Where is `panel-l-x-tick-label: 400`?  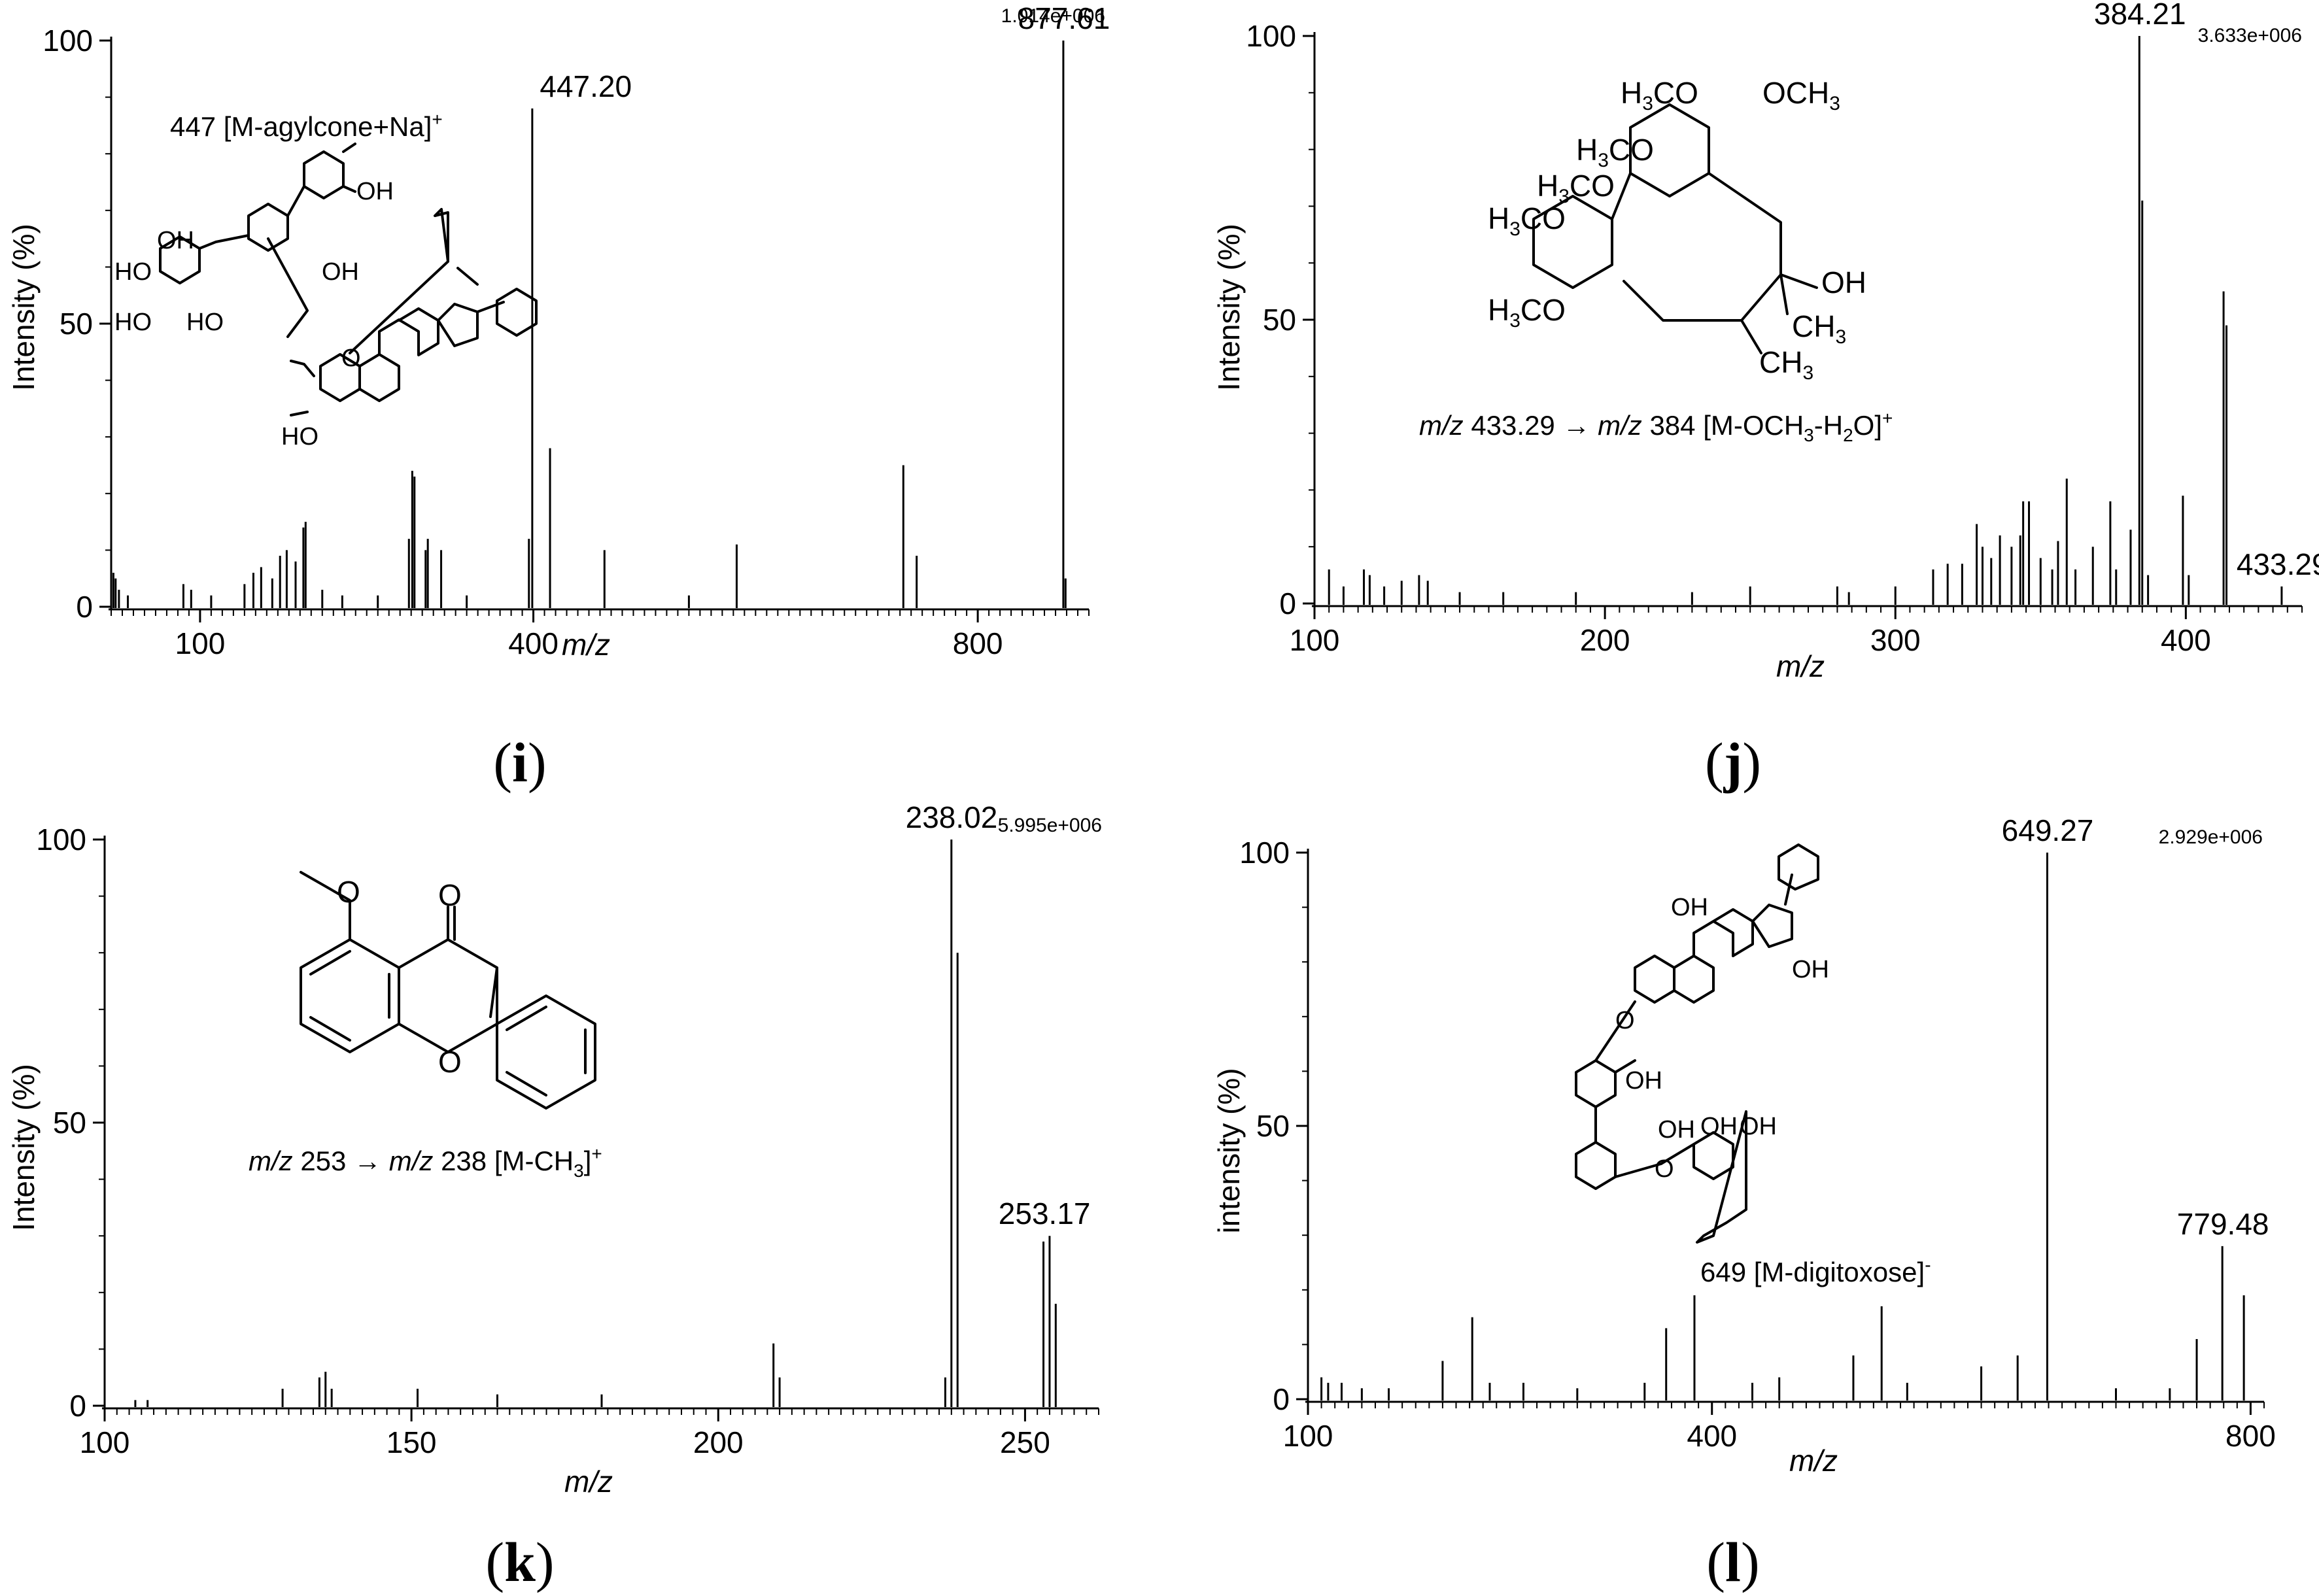
panel-l-x-tick-label: 400 is located at coordinates (1712, 1436).